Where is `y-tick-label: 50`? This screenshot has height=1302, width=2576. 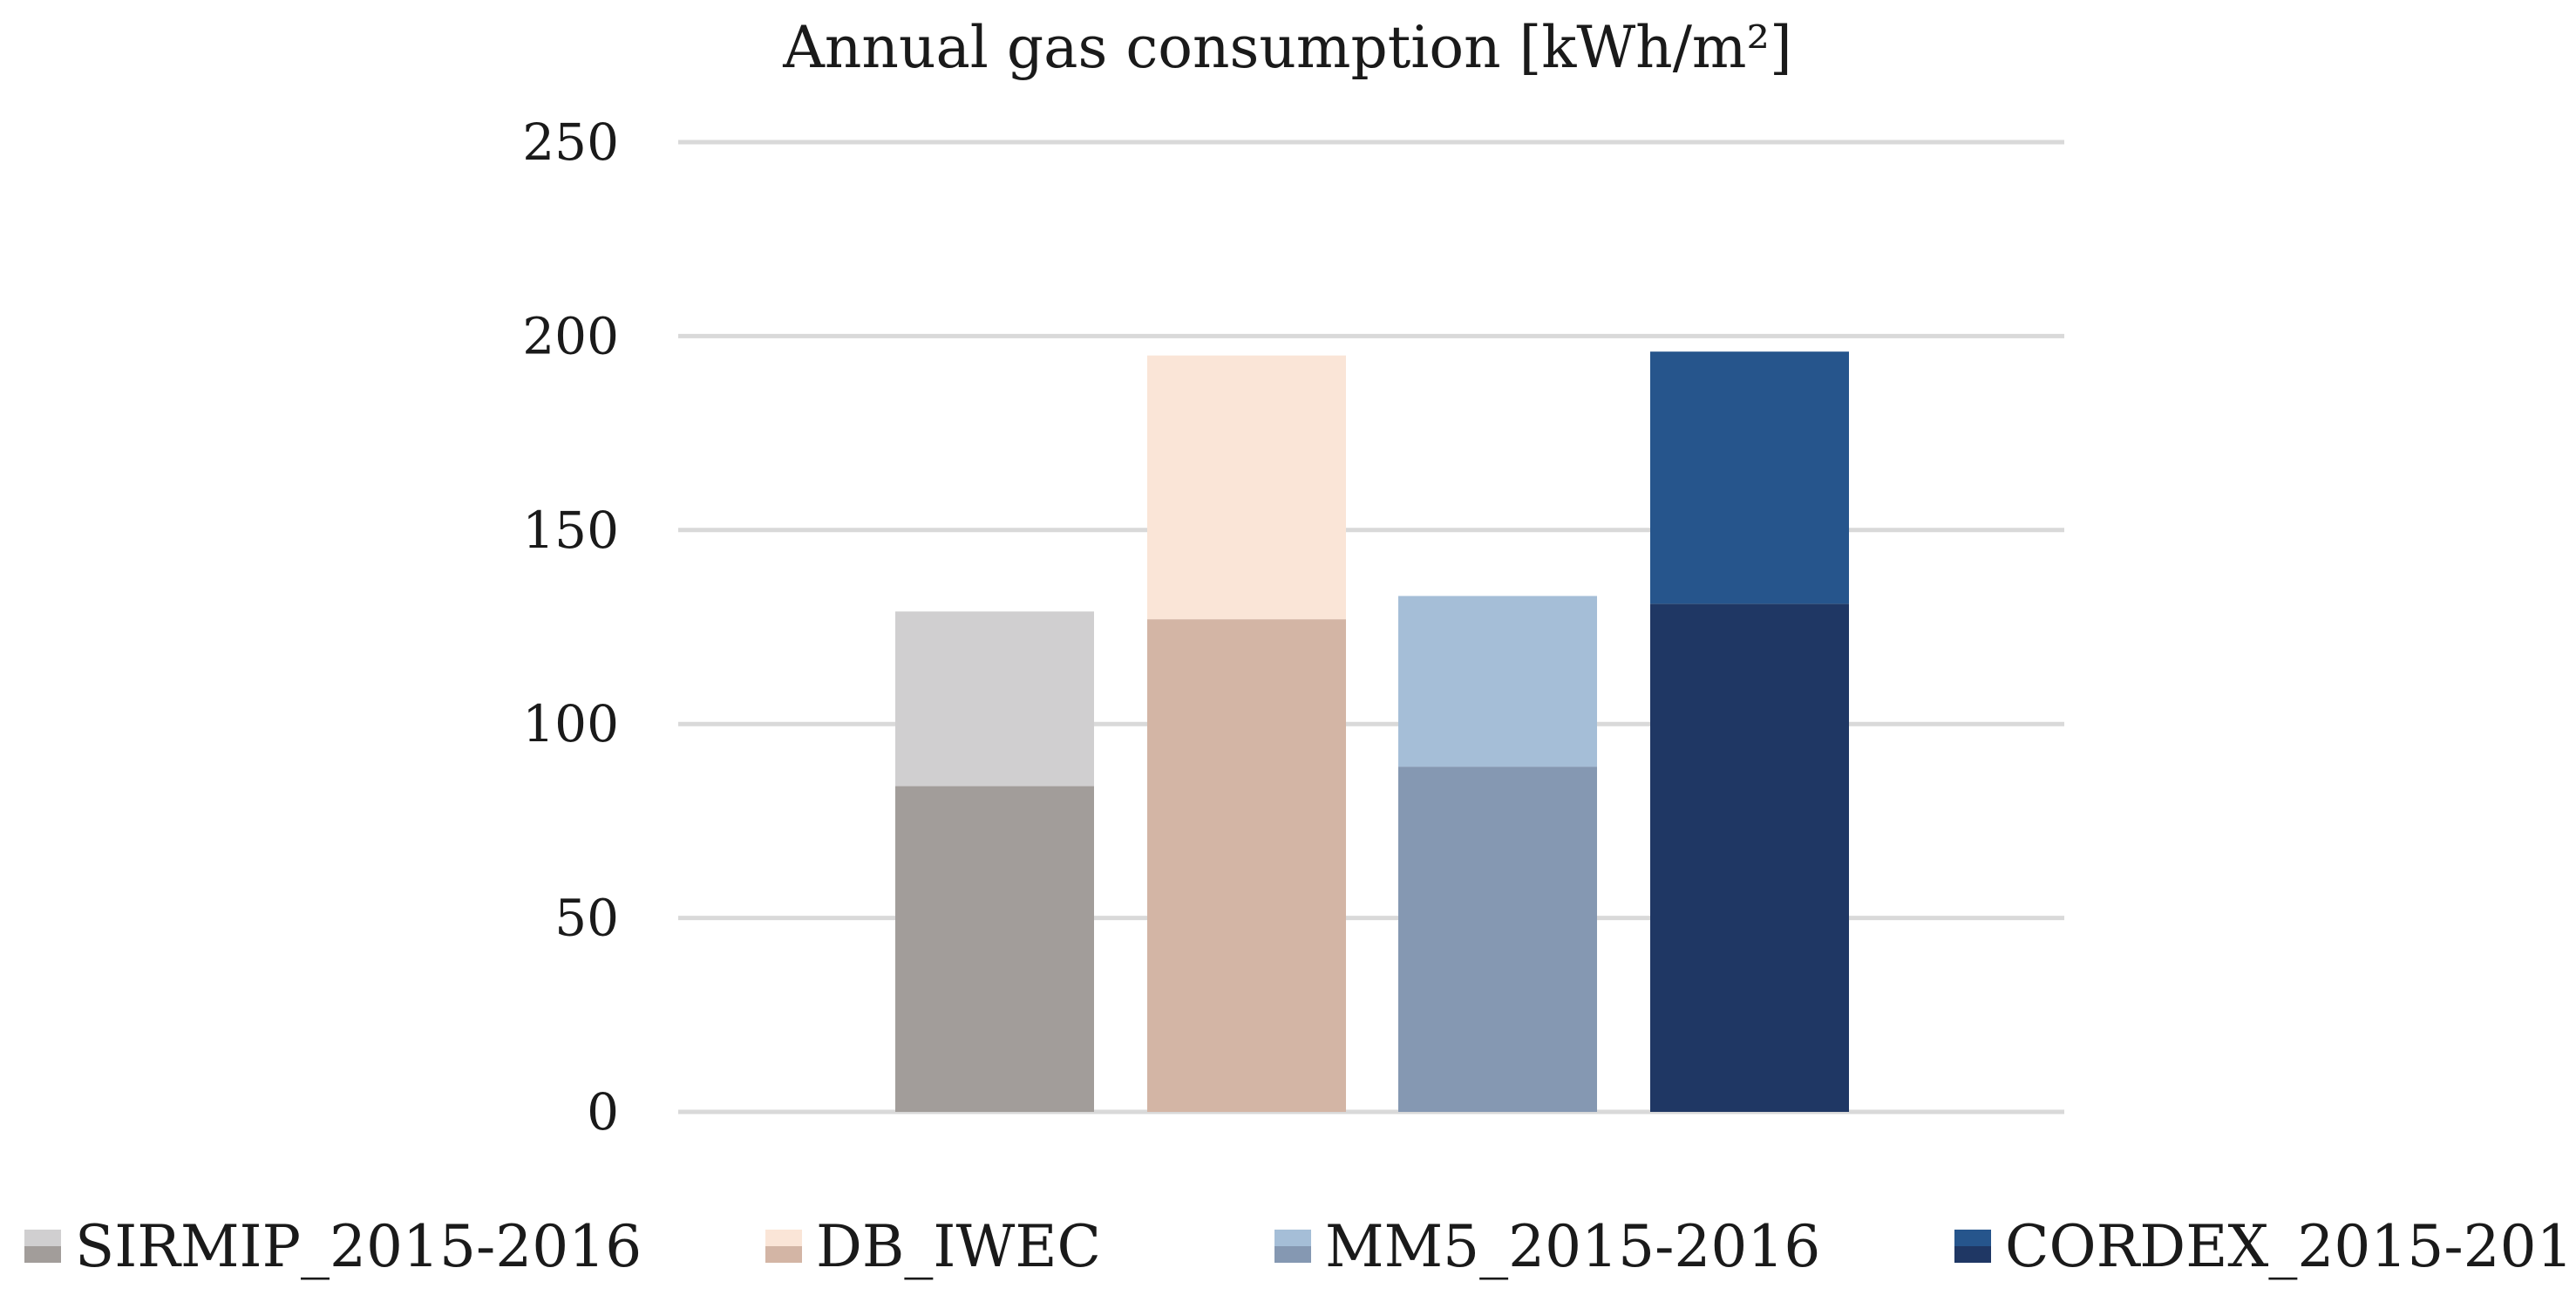
y-tick-label: 50 is located at coordinates (586, 918).